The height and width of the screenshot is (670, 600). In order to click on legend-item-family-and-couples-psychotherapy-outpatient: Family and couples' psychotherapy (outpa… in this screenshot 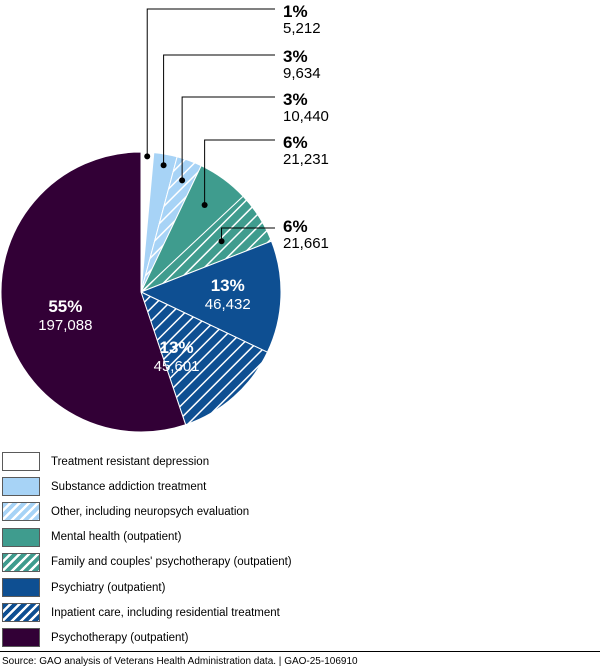, I will do `click(147, 562)`.